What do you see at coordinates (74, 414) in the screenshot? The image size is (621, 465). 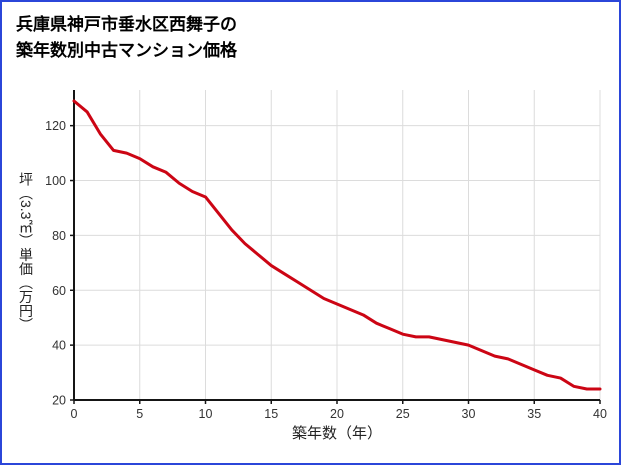 I see `x-tick-label: 0` at bounding box center [74, 414].